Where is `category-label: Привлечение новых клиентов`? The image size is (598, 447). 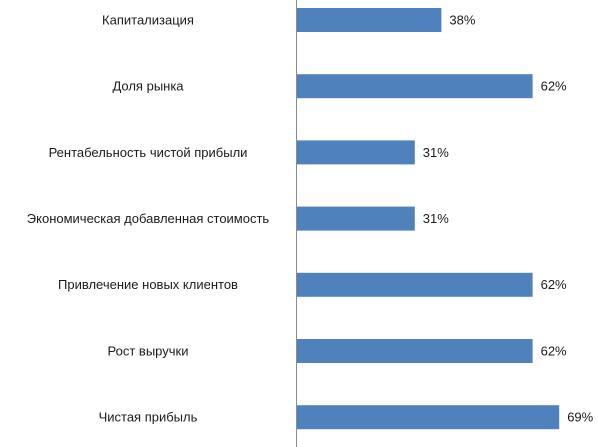 category-label: Привлечение новых клиентов is located at coordinates (148, 284).